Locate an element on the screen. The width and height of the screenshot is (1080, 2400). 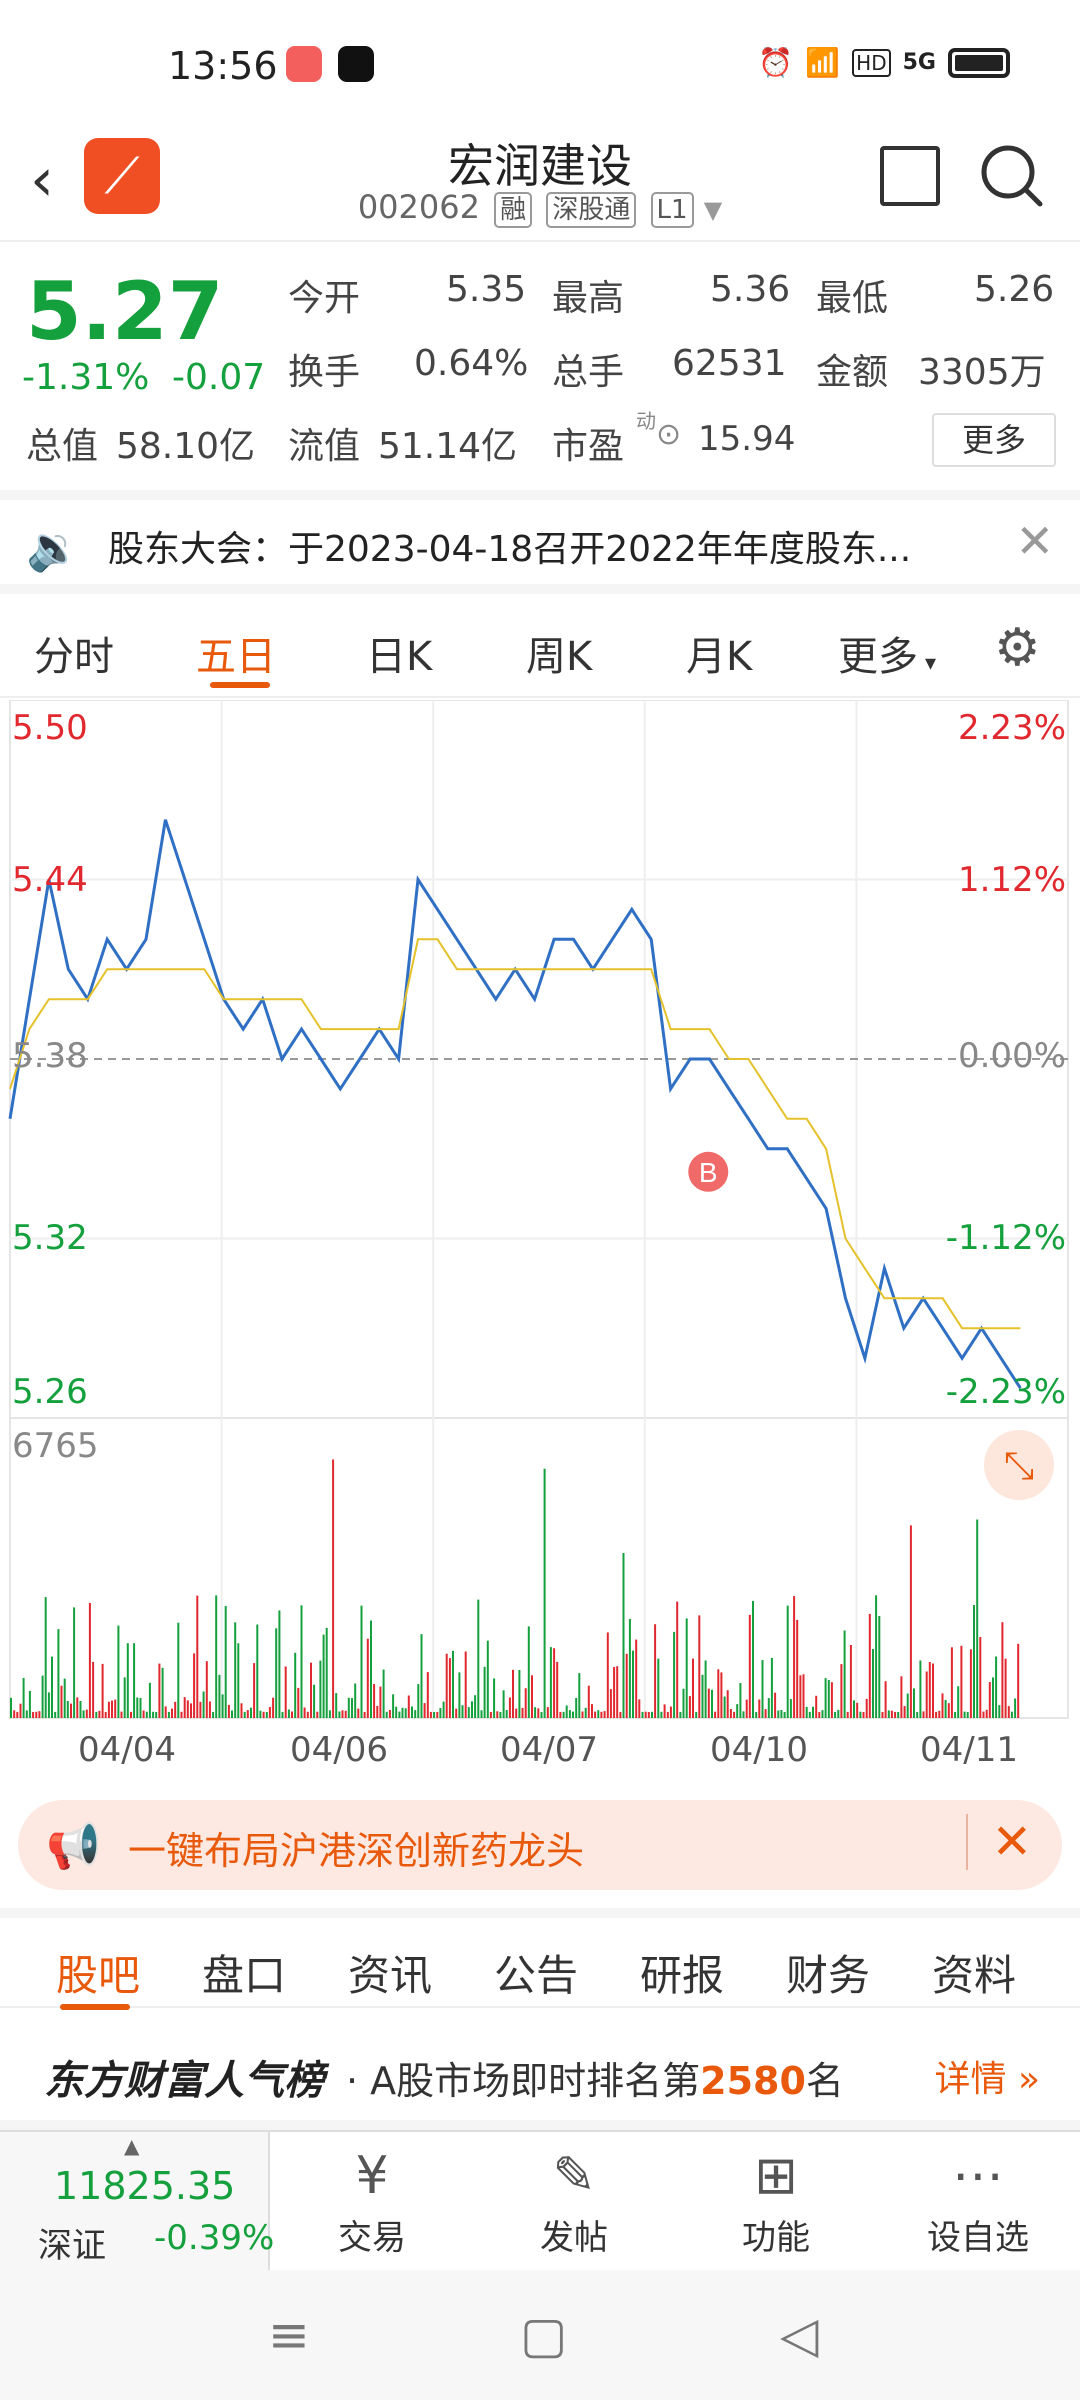
subtab-research: 研报 is located at coordinates (682, 1975).